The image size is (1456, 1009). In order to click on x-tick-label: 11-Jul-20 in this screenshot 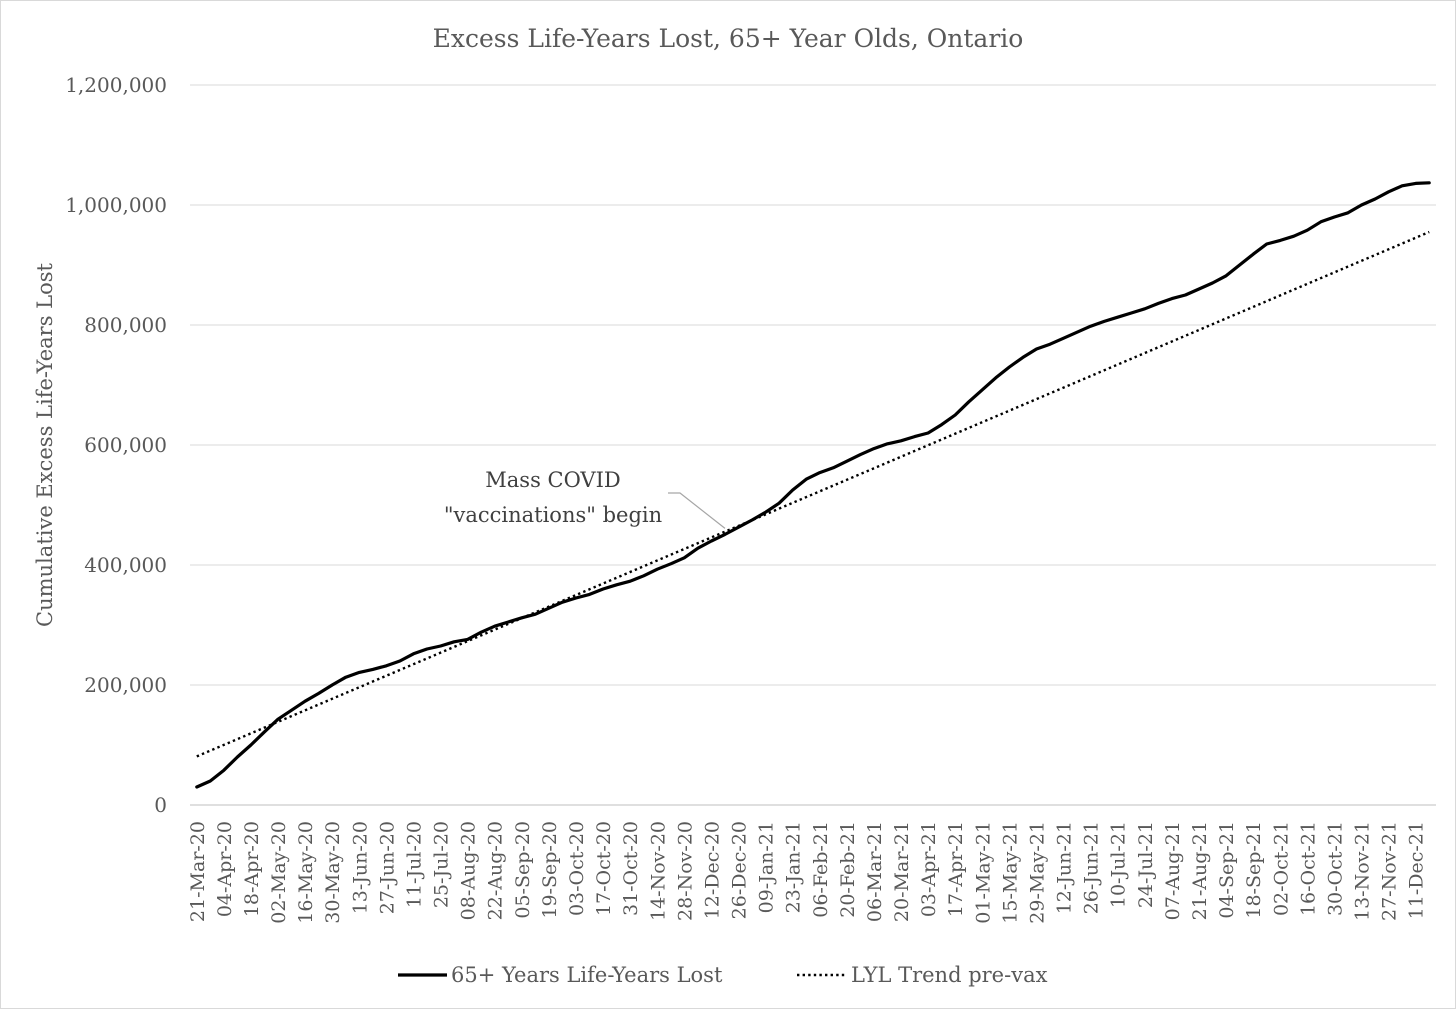, I will do `click(414, 864)`.